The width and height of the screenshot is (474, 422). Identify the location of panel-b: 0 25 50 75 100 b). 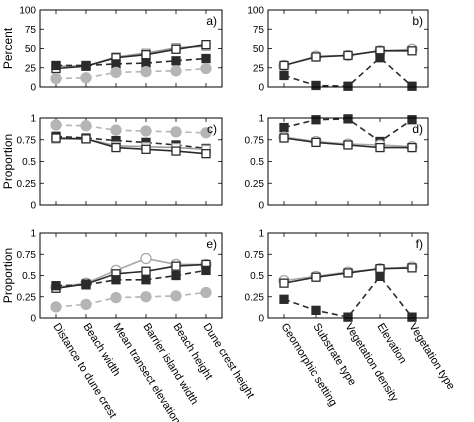
(338, 50).